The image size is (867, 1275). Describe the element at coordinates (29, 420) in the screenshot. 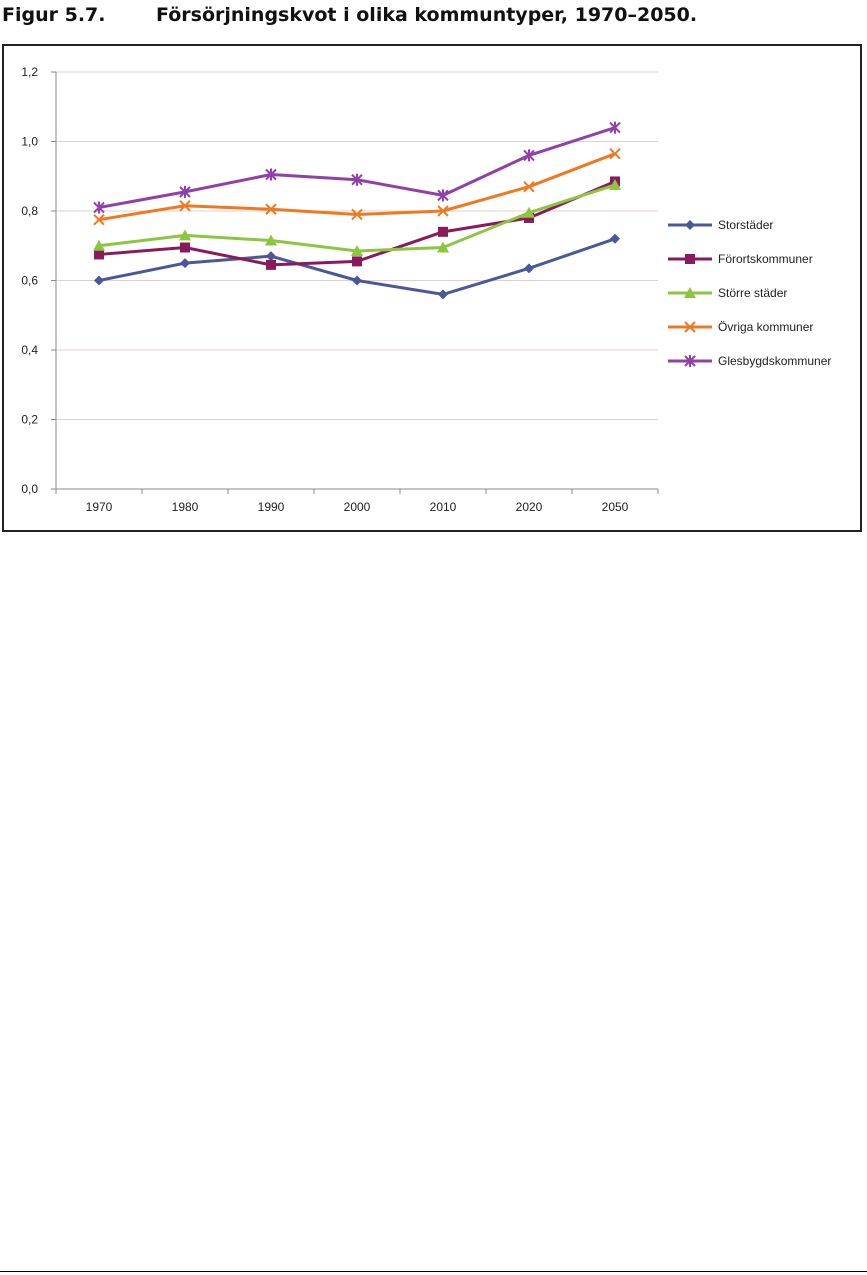

I see `y-tick-label: 0,2` at that location.